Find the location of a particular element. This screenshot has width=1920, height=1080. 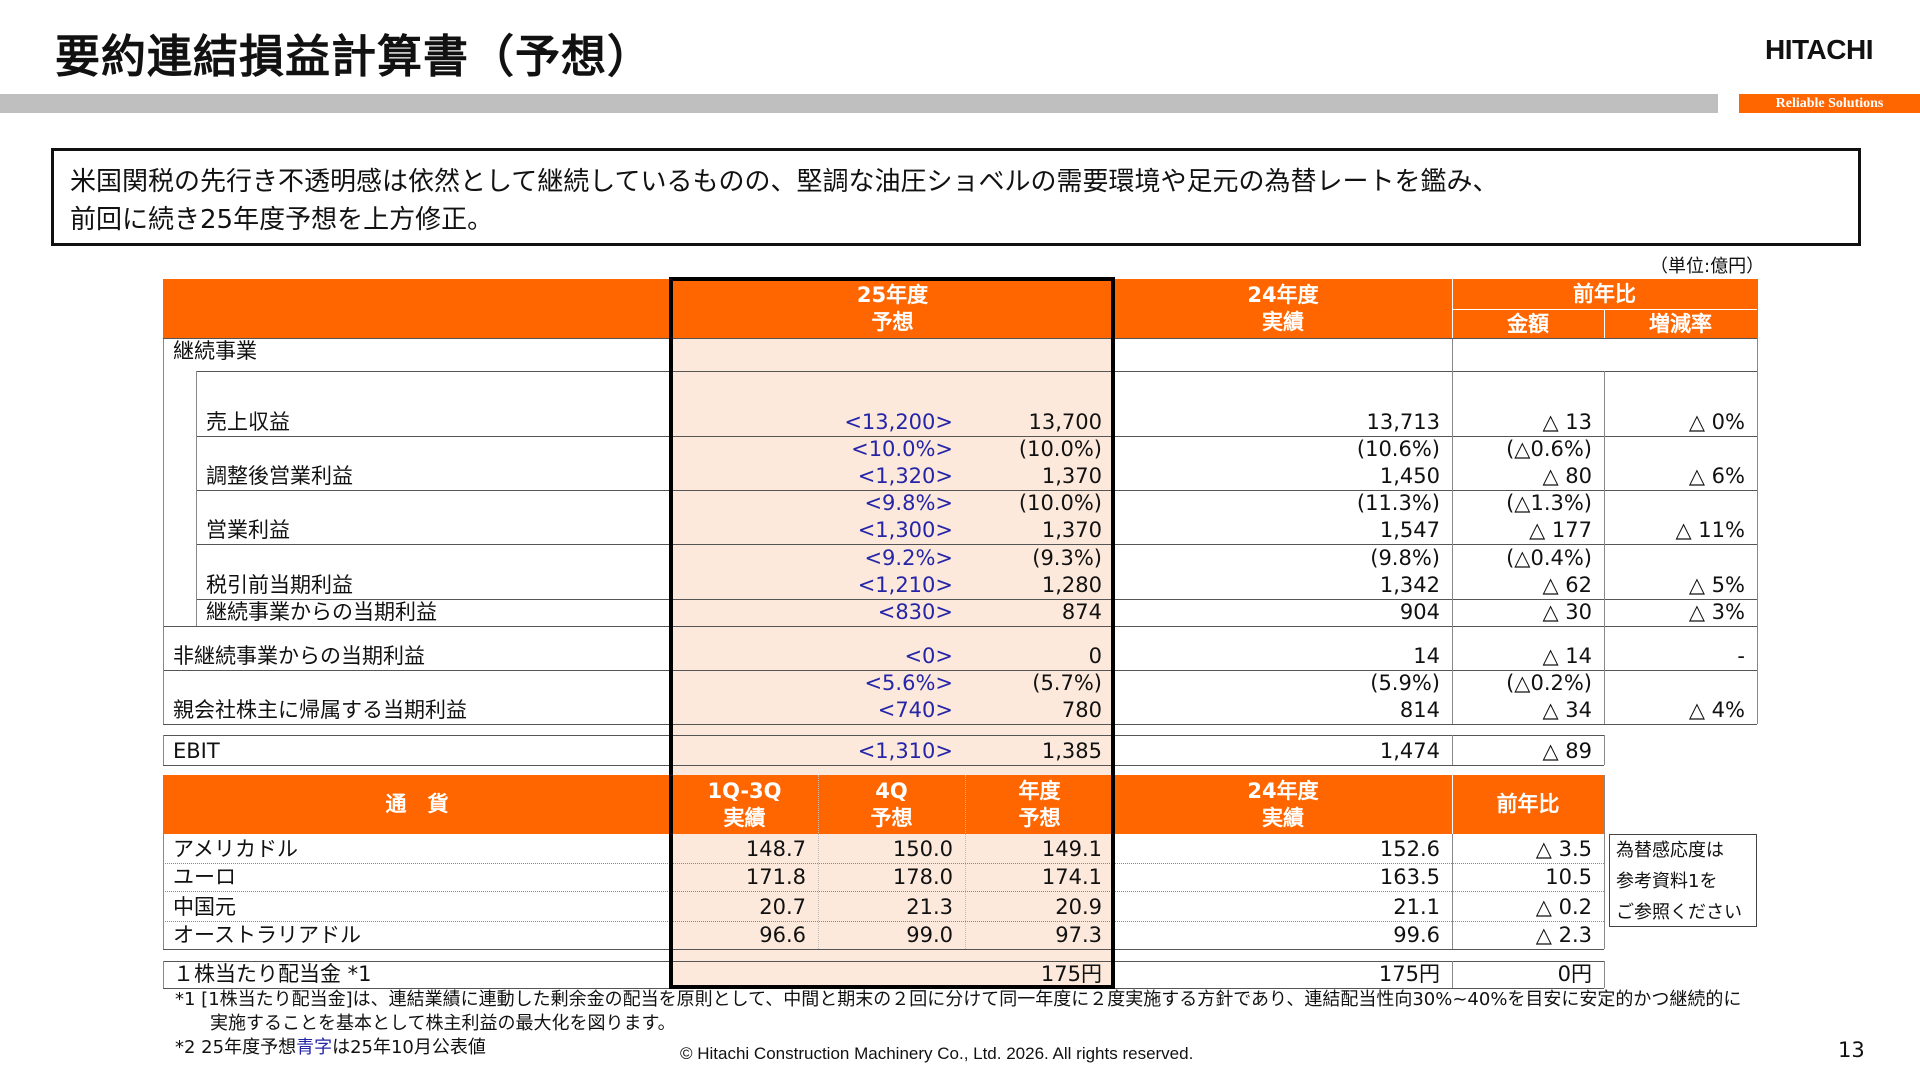

ebit-yoy-amount-line: △ 89 is located at coordinates (1567, 751).